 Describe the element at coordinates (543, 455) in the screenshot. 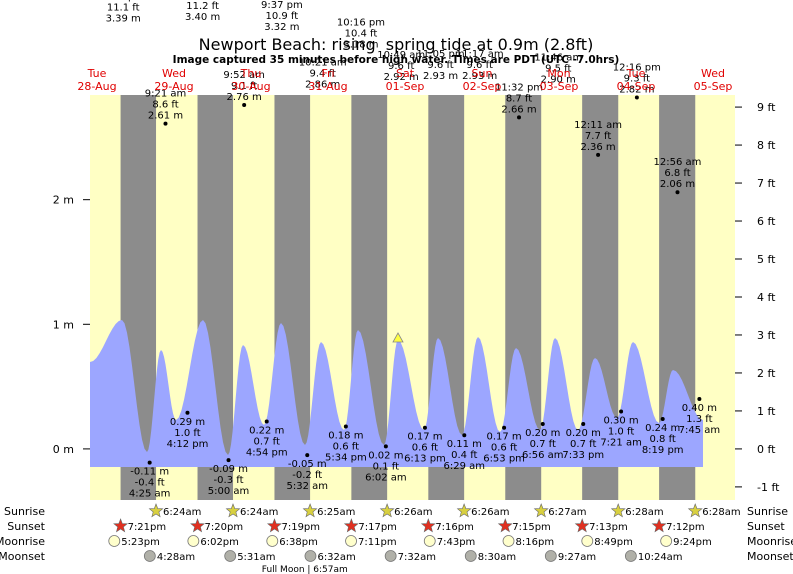

I see `tide-label: 6:56 am` at that location.